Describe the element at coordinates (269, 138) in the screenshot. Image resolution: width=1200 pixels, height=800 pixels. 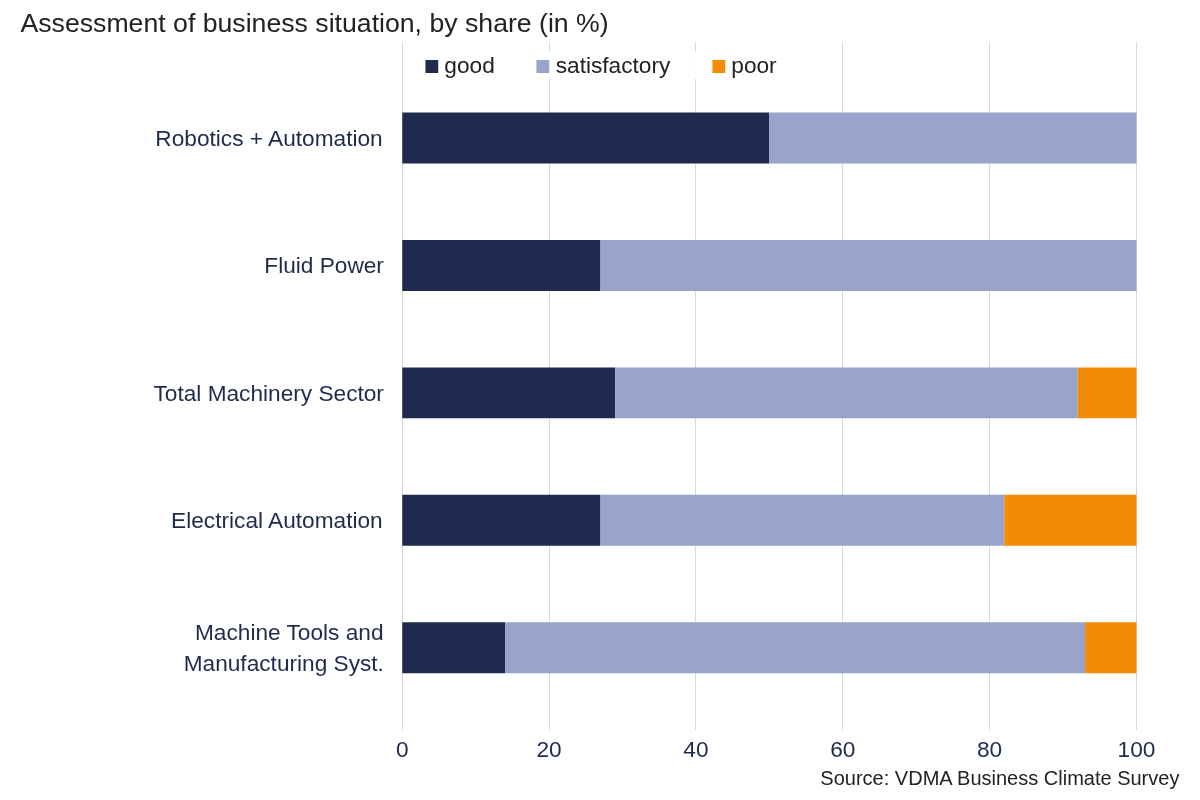
I see `y-tick-label: Robotics + Automation` at that location.